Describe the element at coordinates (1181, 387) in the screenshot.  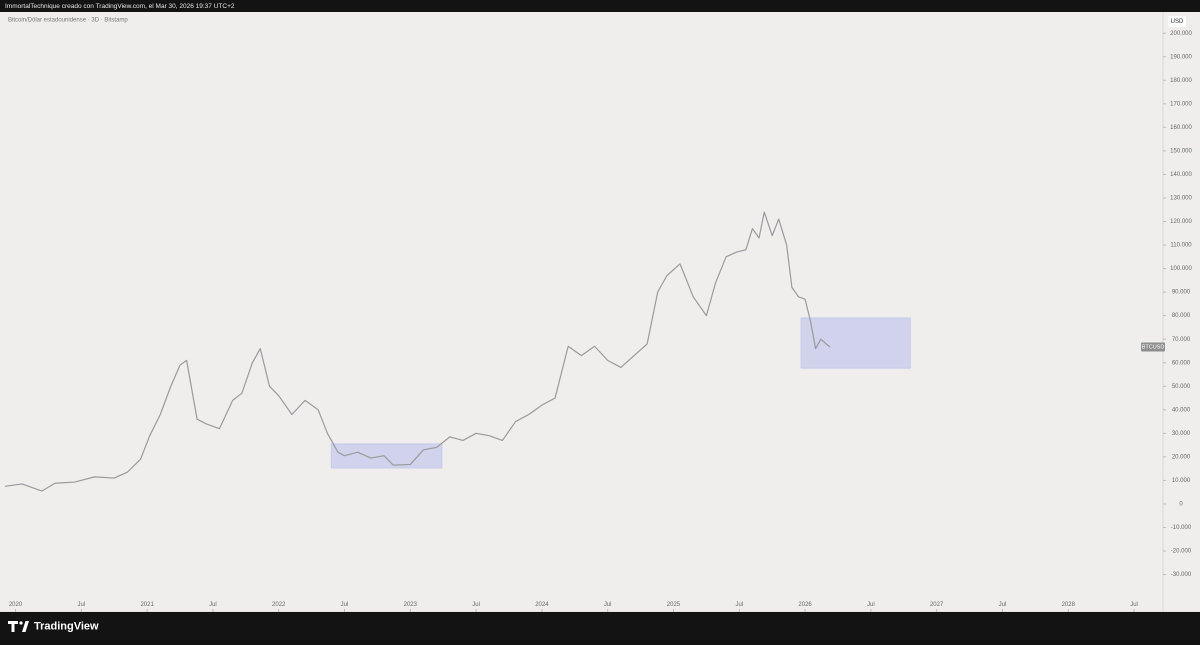
I see `y-tick-label: 50.000` at that location.